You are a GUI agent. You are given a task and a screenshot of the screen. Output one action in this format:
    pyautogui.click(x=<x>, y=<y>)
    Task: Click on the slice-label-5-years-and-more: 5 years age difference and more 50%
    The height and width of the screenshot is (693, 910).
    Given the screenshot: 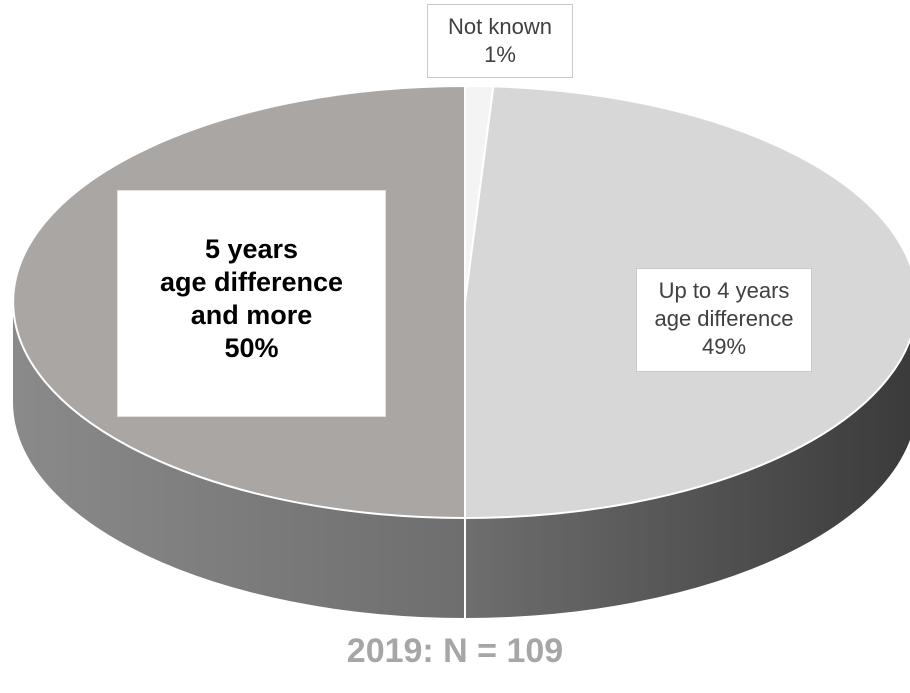 What is the action you would take?
    pyautogui.click(x=251, y=303)
    